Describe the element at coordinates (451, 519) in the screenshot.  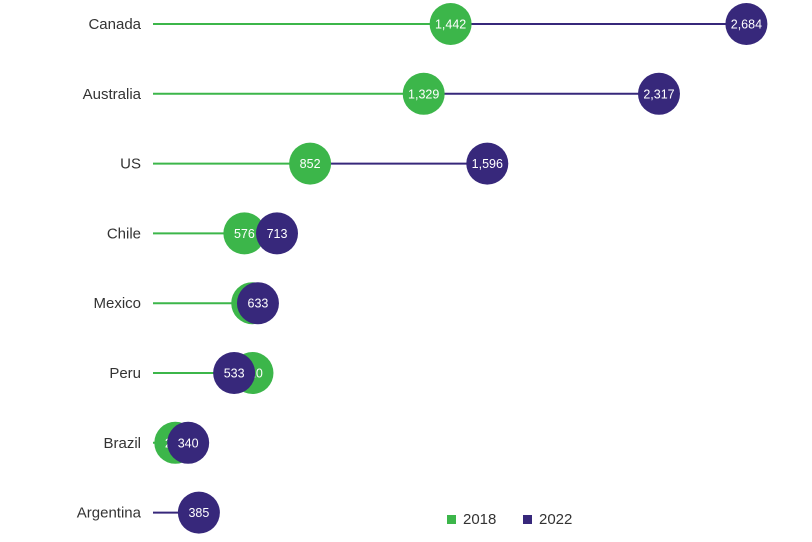
I see `legend-swatch-2018` at that location.